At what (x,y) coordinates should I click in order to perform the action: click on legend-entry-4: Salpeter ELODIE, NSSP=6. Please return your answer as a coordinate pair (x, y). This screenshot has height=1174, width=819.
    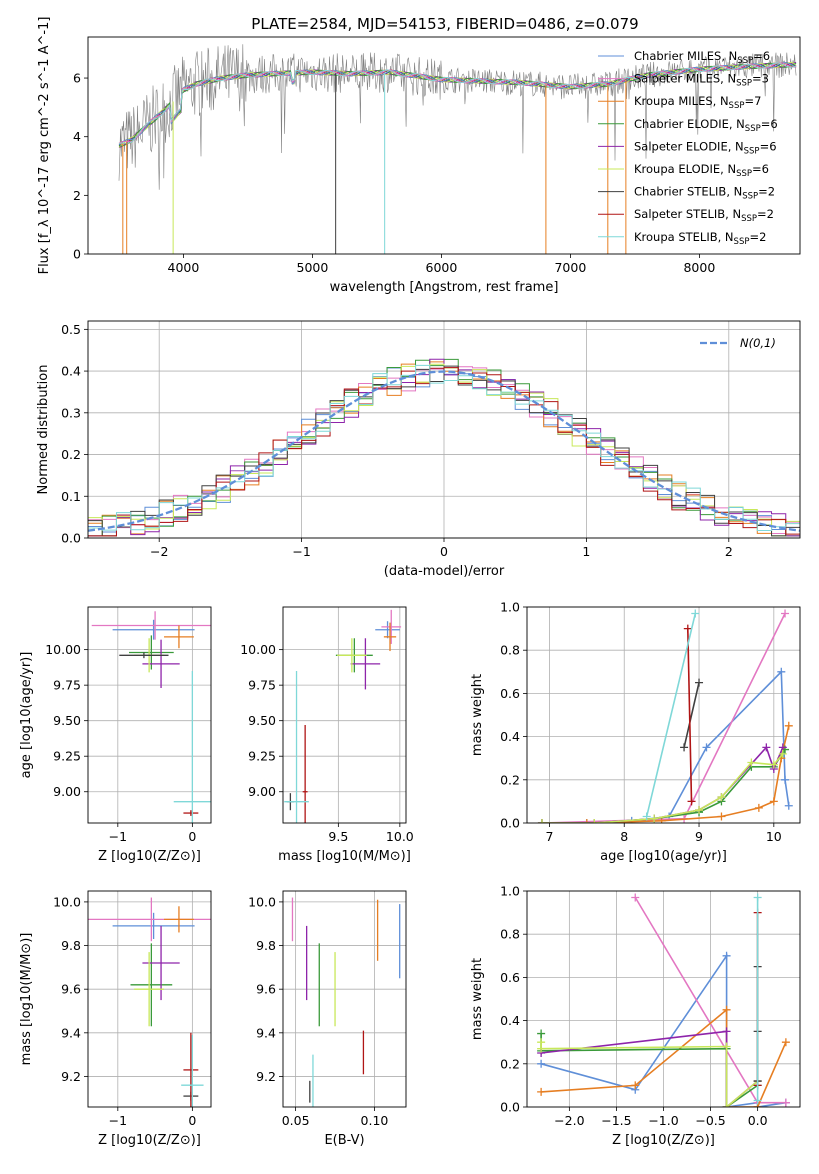
    Looking at the image, I should click on (705, 147).